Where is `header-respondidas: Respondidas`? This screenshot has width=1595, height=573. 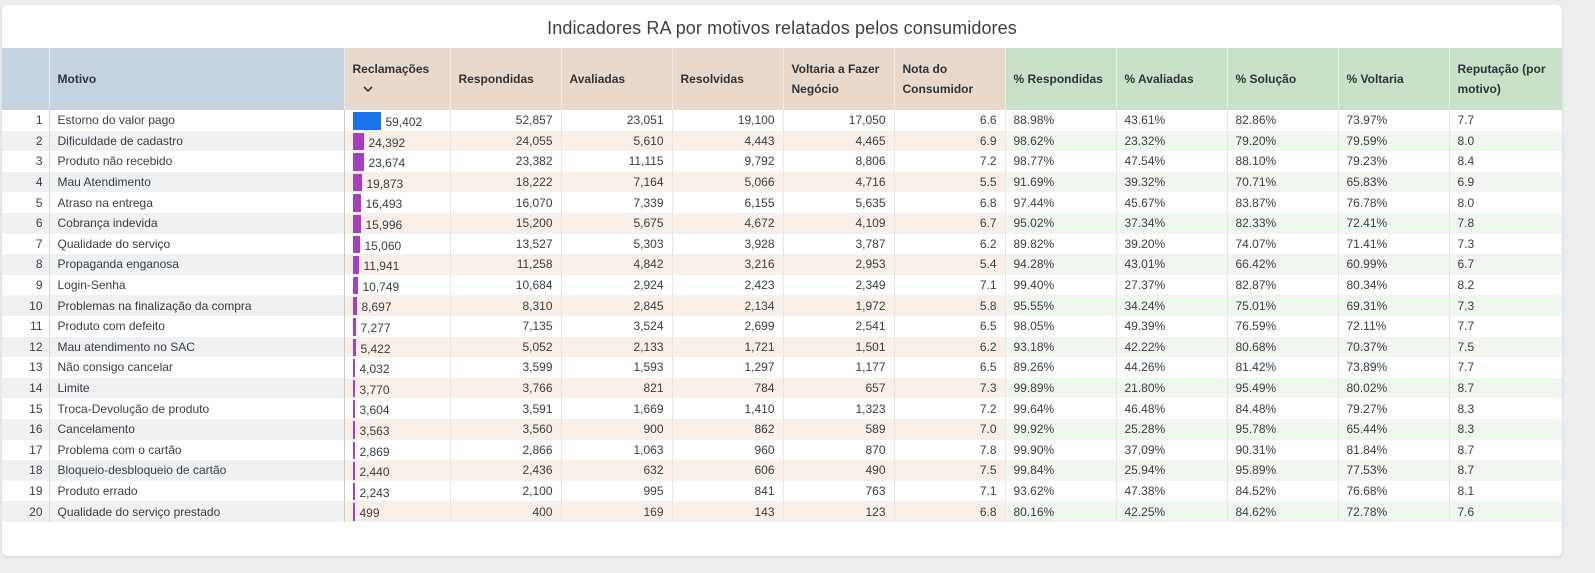
header-respondidas: Respondidas is located at coordinates (506, 79).